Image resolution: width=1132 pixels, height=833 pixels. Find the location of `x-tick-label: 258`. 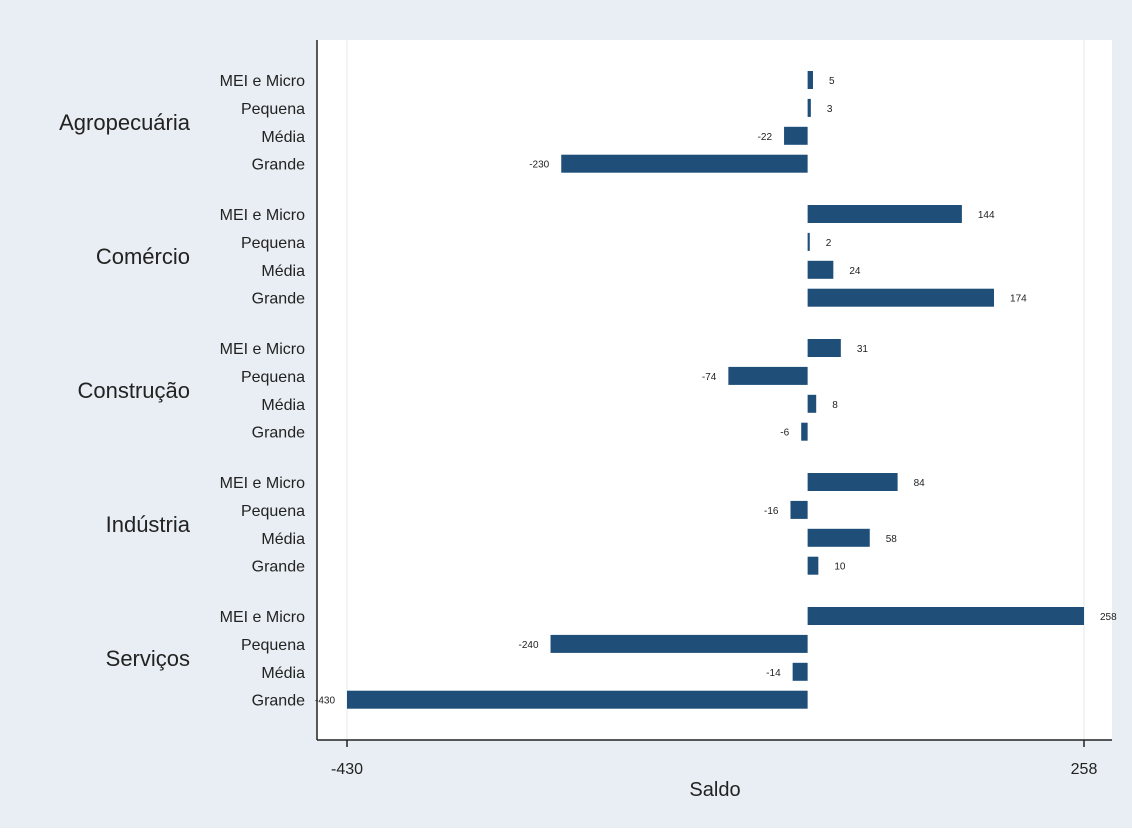

x-tick-label: 258 is located at coordinates (1084, 769).